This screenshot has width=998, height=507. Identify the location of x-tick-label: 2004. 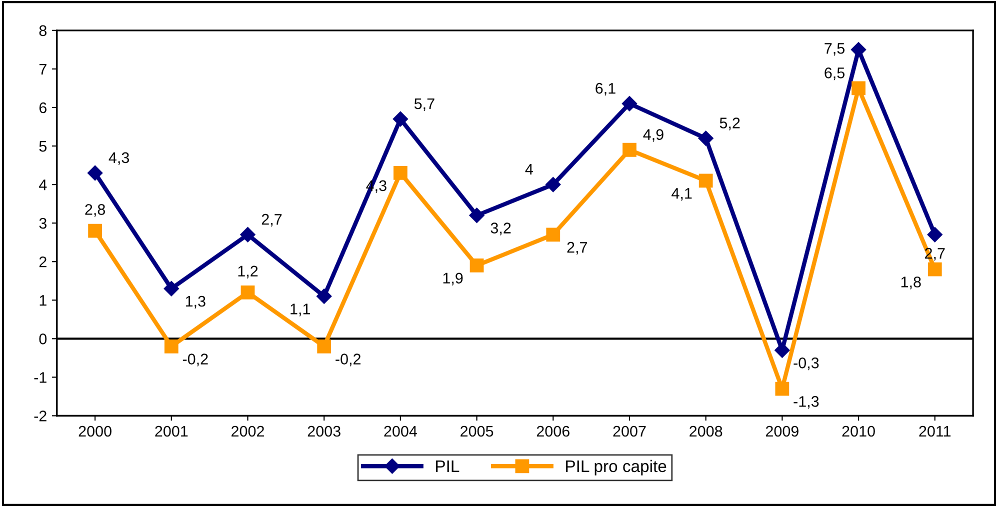
(400, 431).